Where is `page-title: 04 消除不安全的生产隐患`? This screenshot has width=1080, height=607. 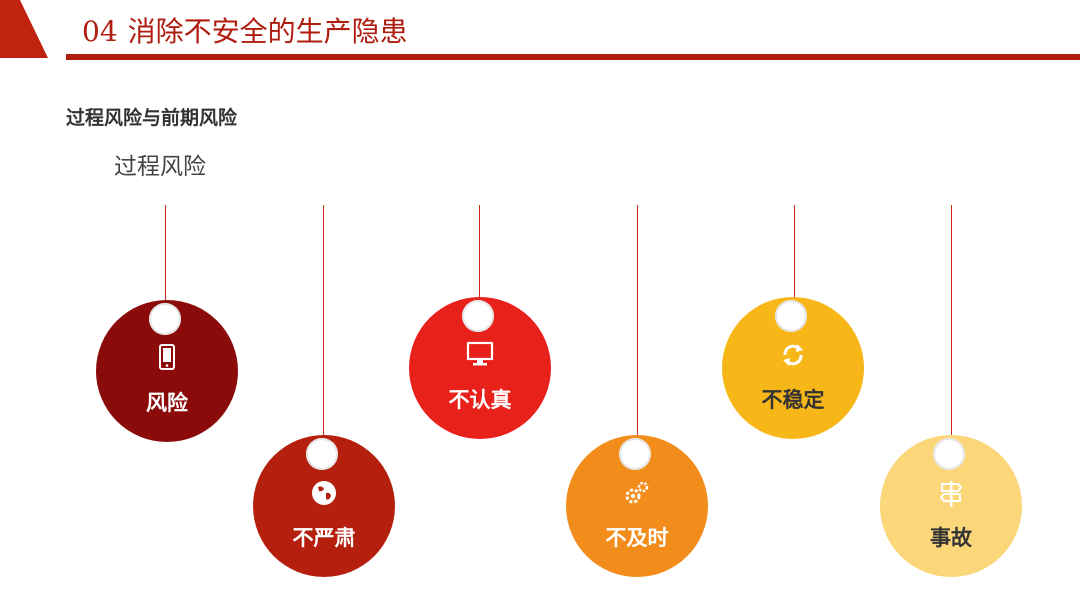
page-title: 04 消除不安全的生产隐患 is located at coordinates (245, 30).